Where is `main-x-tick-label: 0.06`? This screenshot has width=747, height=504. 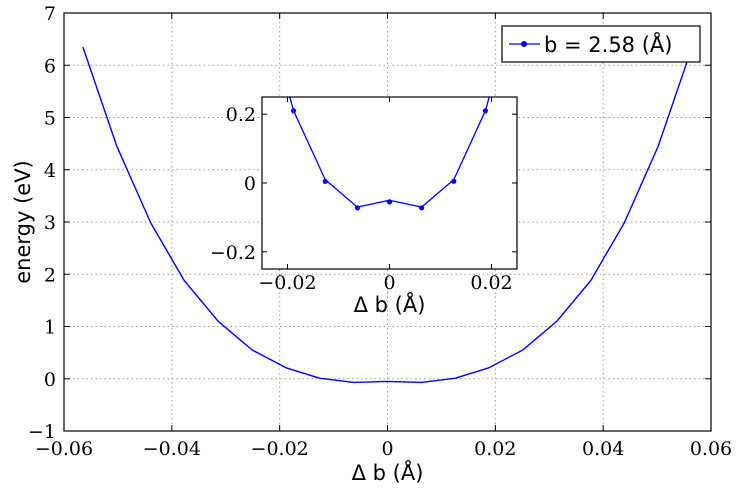
main-x-tick-label: 0.06 is located at coordinates (711, 449).